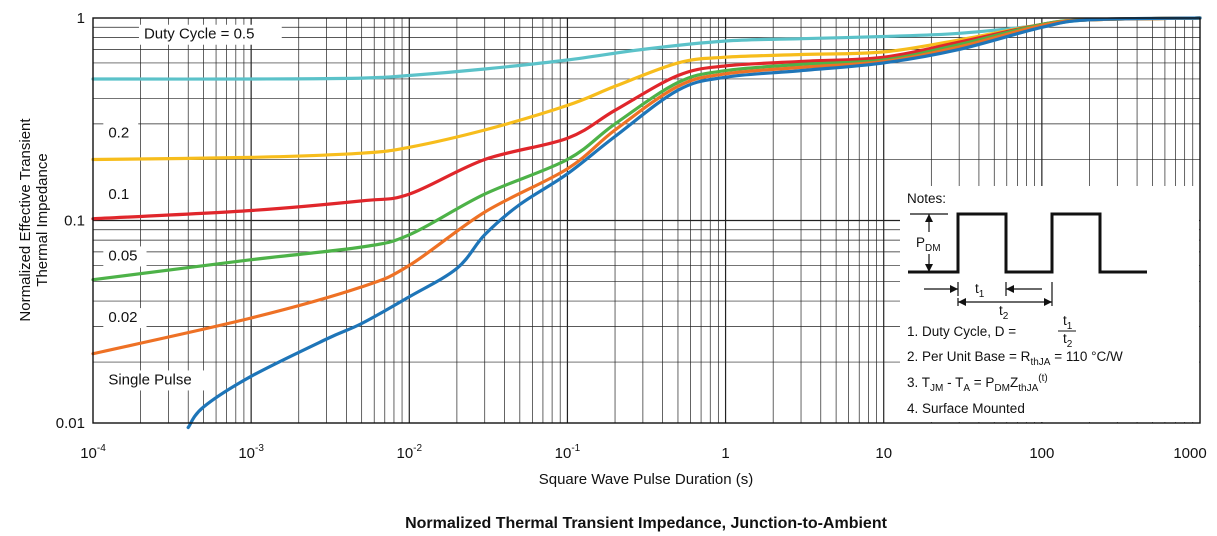  What do you see at coordinates (1027, 243) in the screenshot?
I see `pulse-waveform` at bounding box center [1027, 243].